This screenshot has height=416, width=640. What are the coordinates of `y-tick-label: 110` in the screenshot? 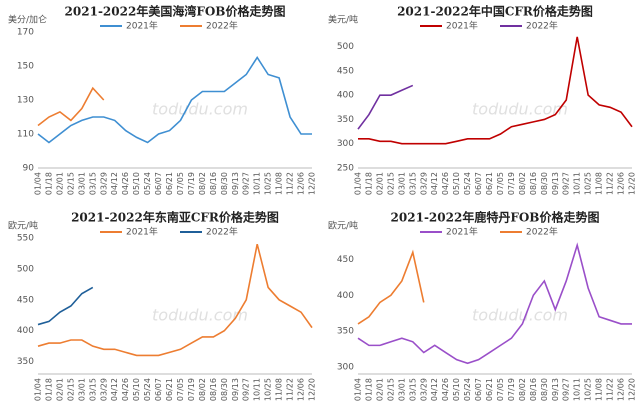 It's located at (25, 135).